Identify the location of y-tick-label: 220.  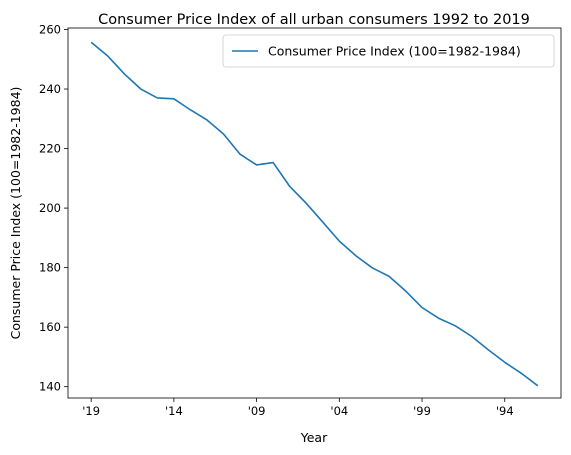
(50, 149).